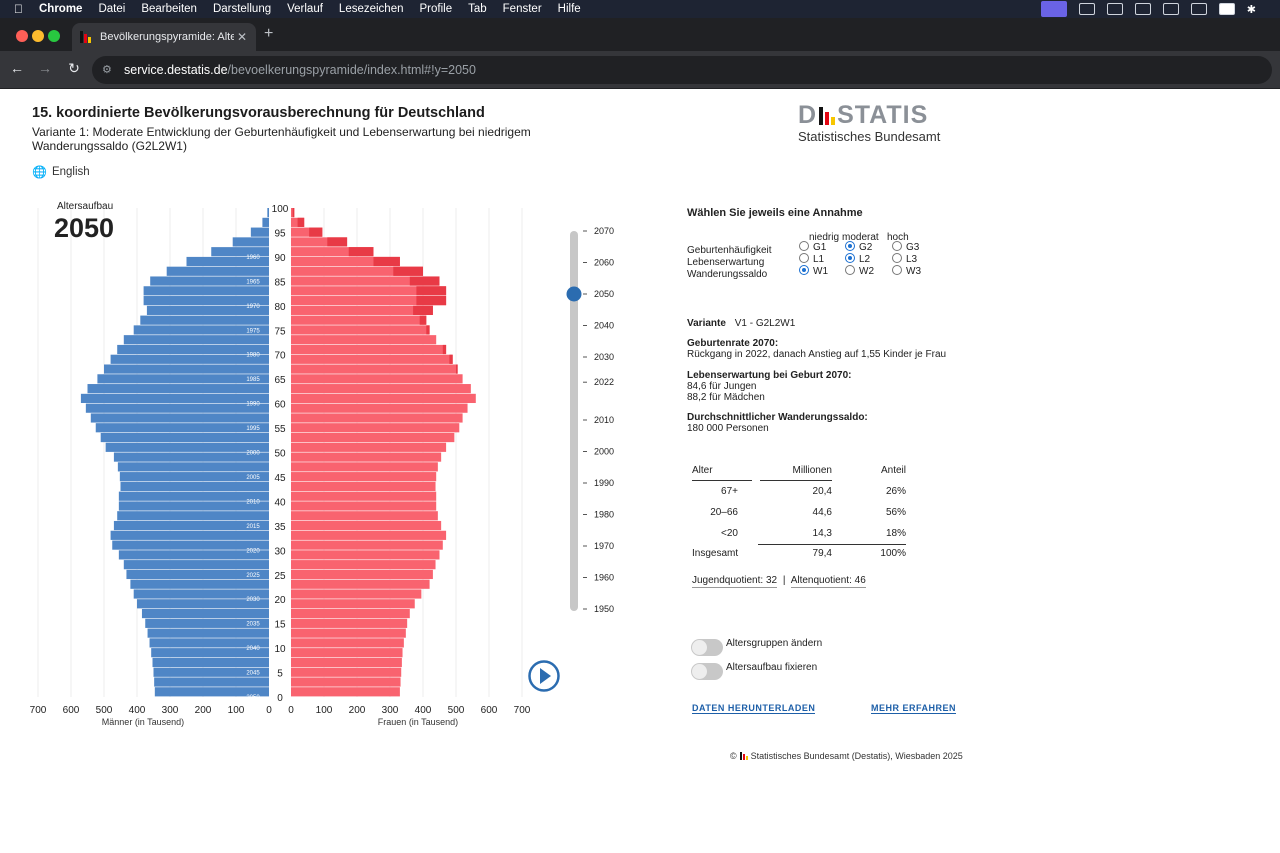 The width and height of the screenshot is (1280, 853). What do you see at coordinates (707, 647) in the screenshot?
I see `age-groups-toggle` at bounding box center [707, 647].